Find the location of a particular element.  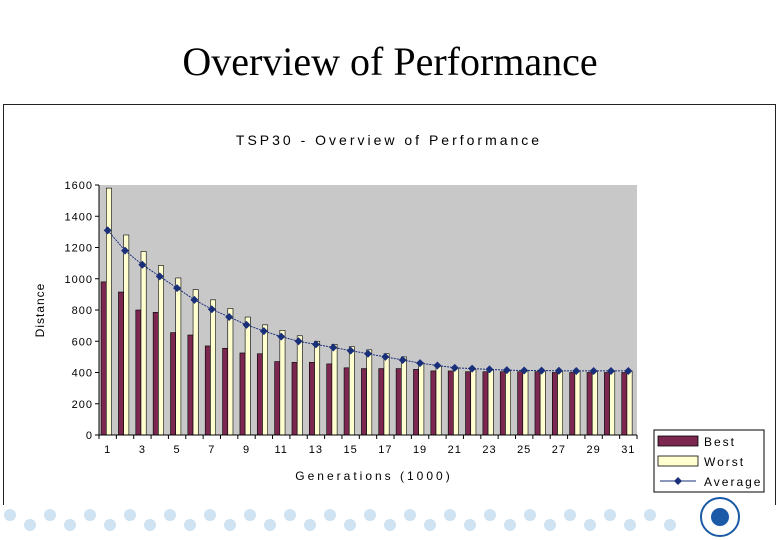

slide-title: Overview of Performance is located at coordinates (390, 61).